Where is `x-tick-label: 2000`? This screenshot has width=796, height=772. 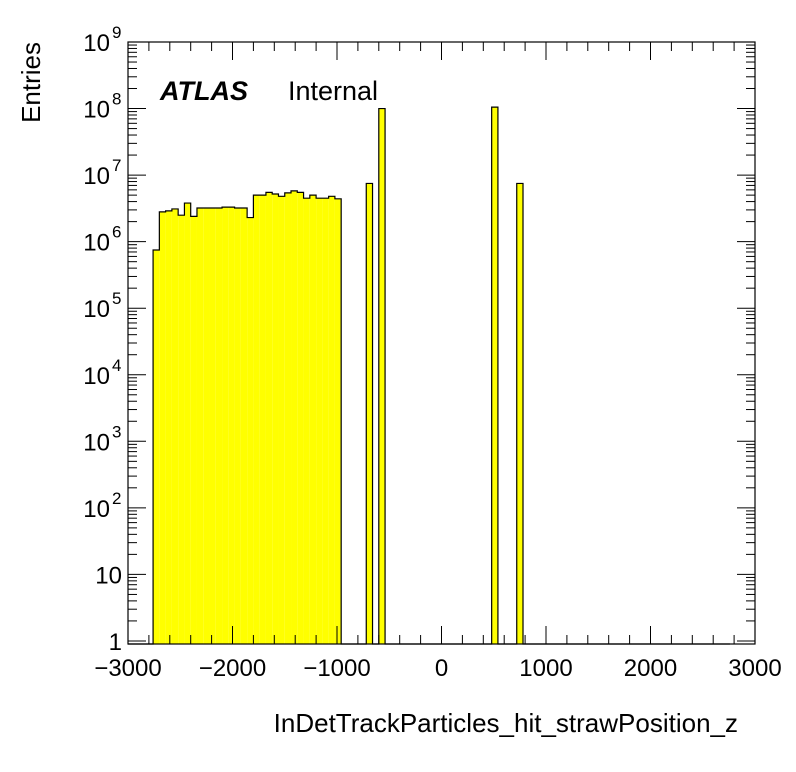 x-tick-label: 2000 is located at coordinates (650, 668).